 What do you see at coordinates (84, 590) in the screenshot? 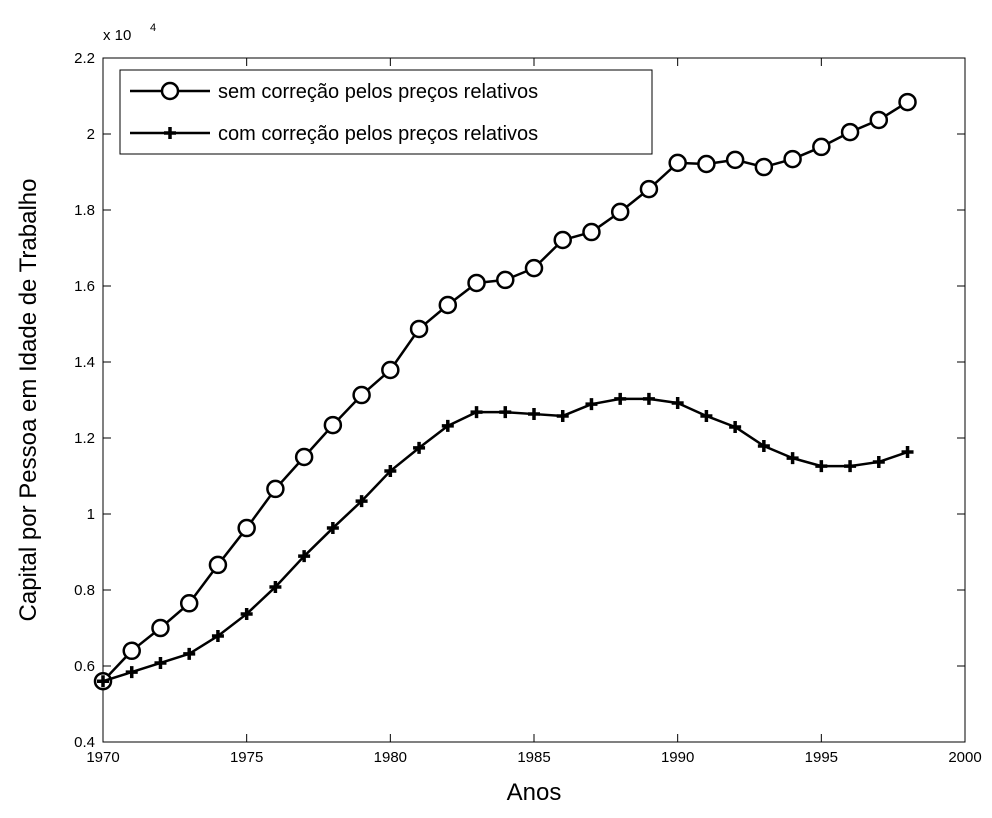
I see `y-tick-label: 0.8` at bounding box center [84, 590].